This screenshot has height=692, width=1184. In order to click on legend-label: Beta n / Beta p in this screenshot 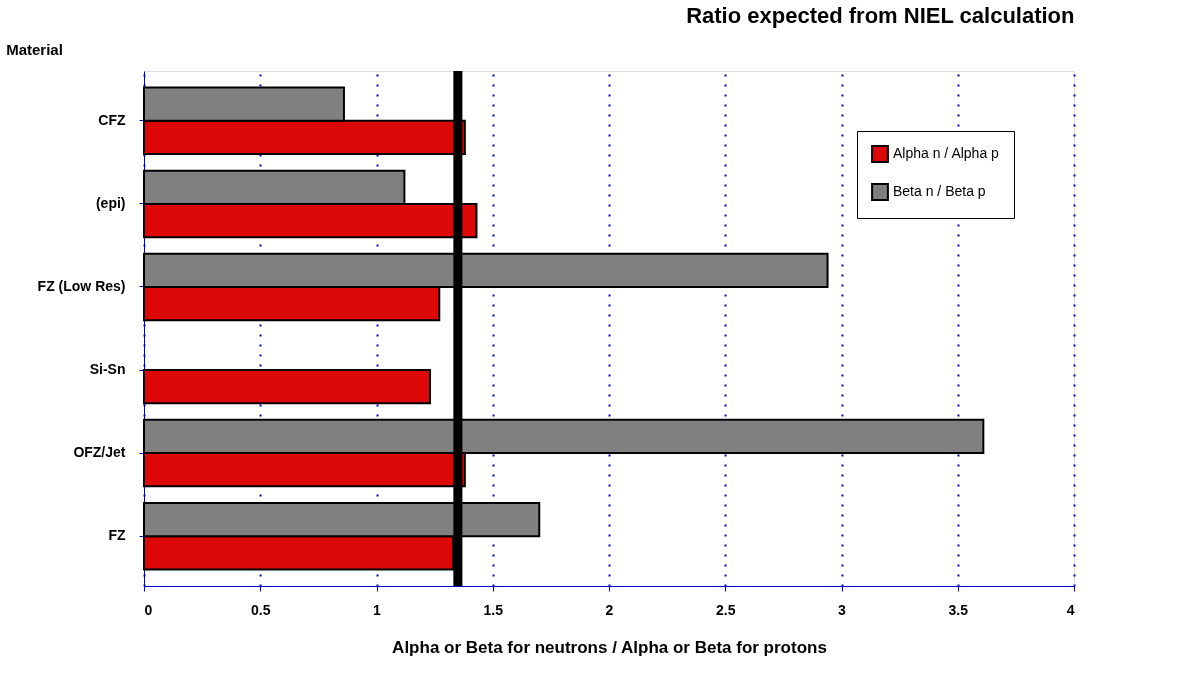, I will do `click(939, 191)`.